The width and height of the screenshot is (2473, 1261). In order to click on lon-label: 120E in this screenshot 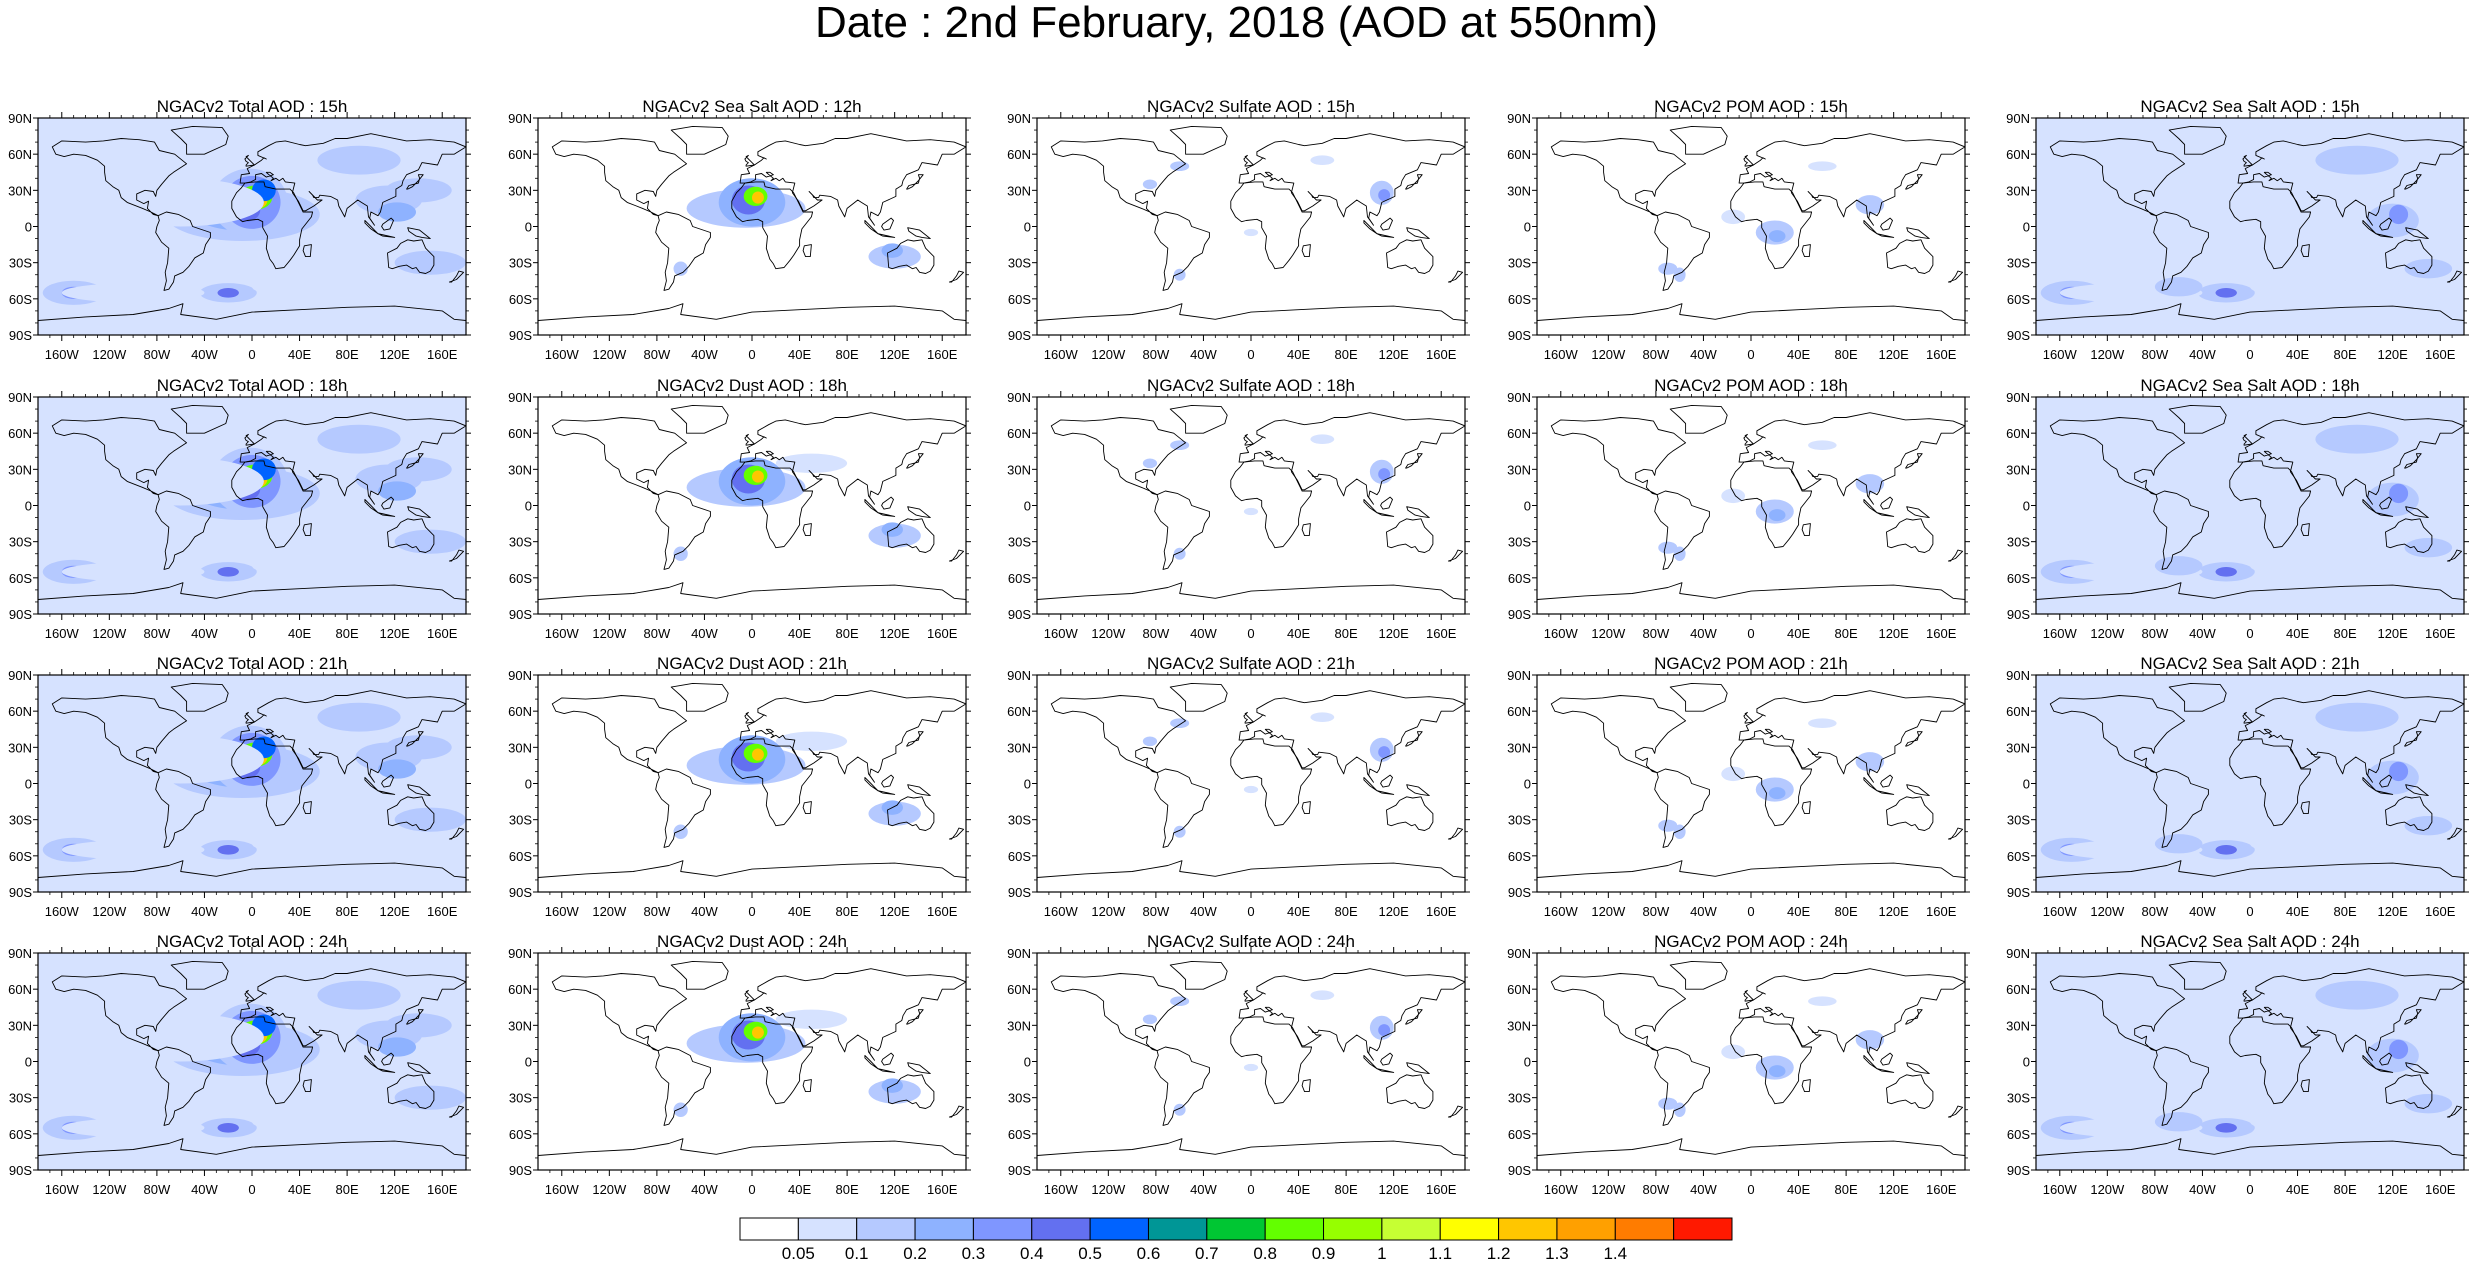, I will do `click(394, 354)`.